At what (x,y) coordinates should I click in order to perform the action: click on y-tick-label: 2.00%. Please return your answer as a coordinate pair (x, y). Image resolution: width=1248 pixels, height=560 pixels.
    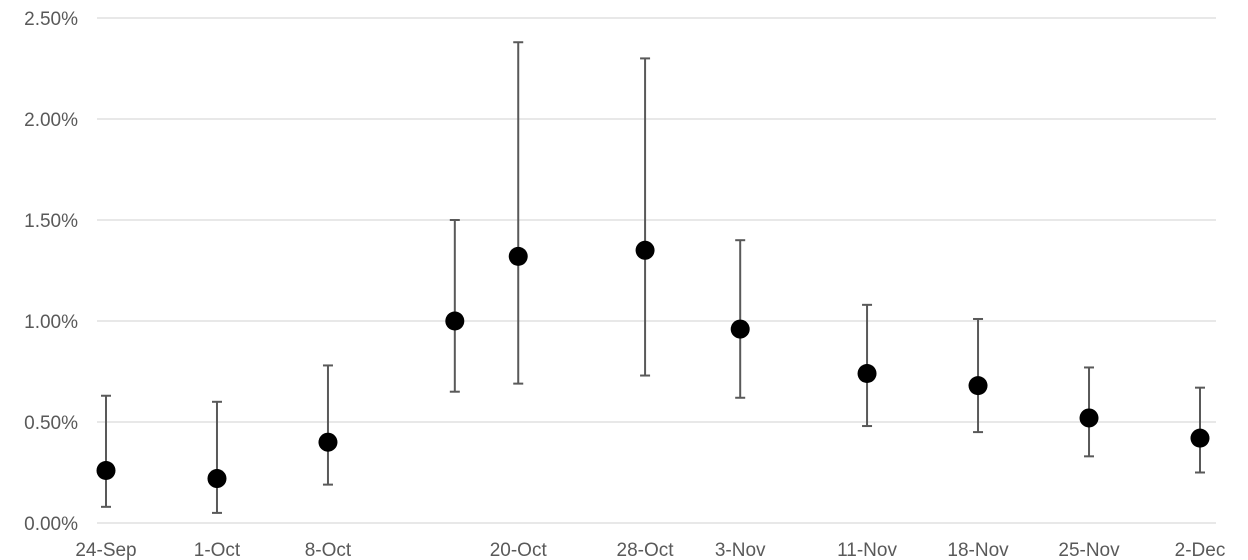
    Looking at the image, I should click on (51, 120).